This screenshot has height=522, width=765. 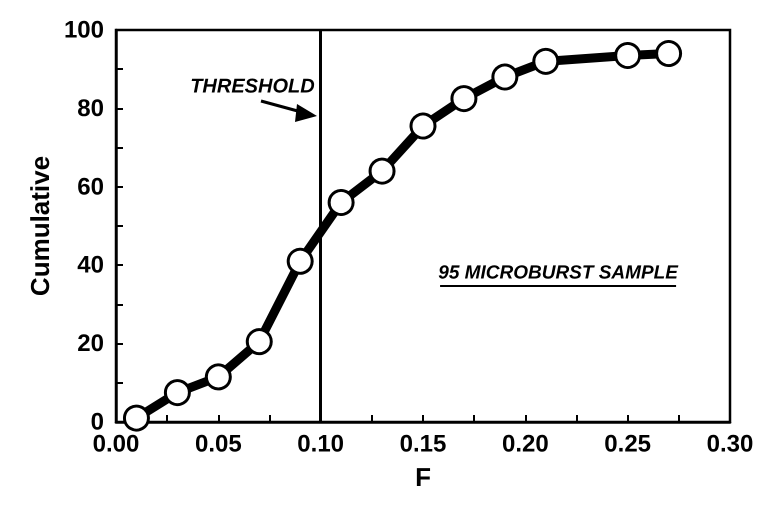 I want to click on ref-line-label: THRESHOLD, so click(x=252, y=86).